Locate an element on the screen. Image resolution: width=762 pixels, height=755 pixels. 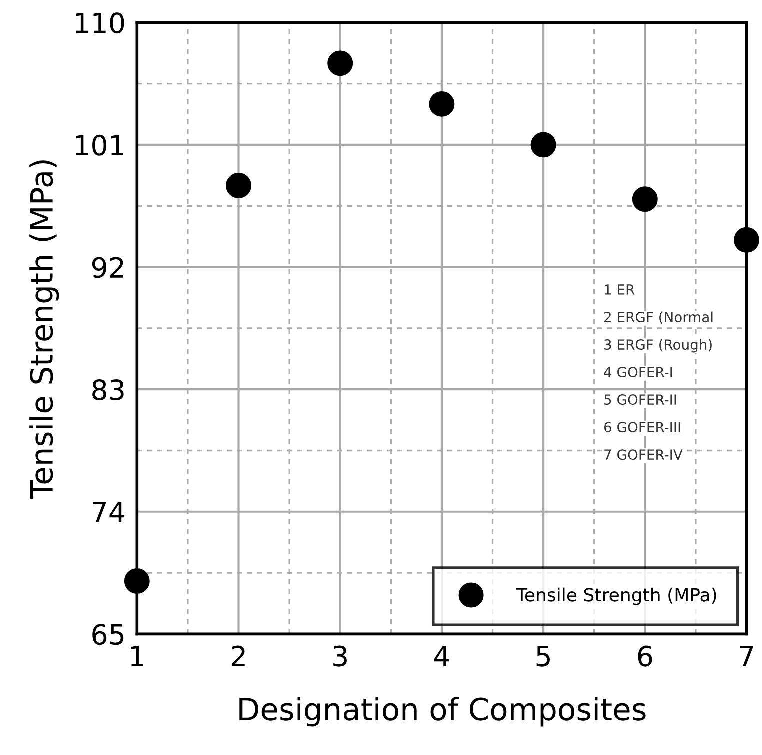
x-axis-title: Designation of Composites is located at coordinates (443, 712).